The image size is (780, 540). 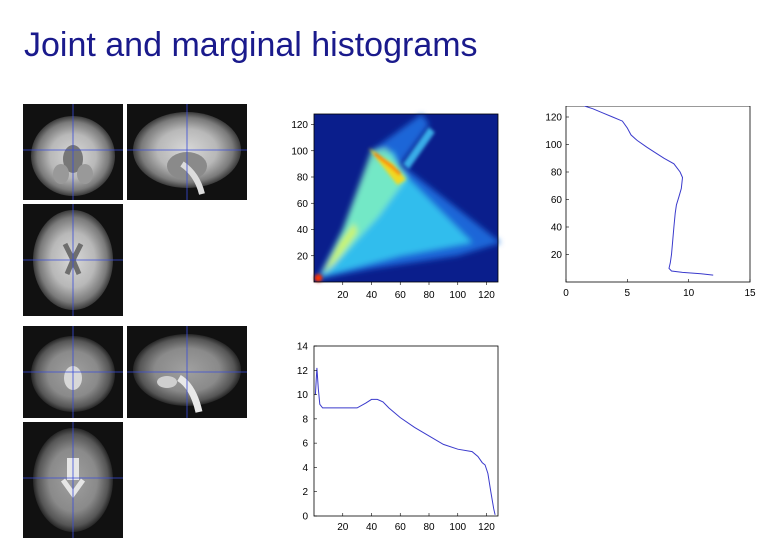 I want to click on joint-density, so click(x=408, y=197).